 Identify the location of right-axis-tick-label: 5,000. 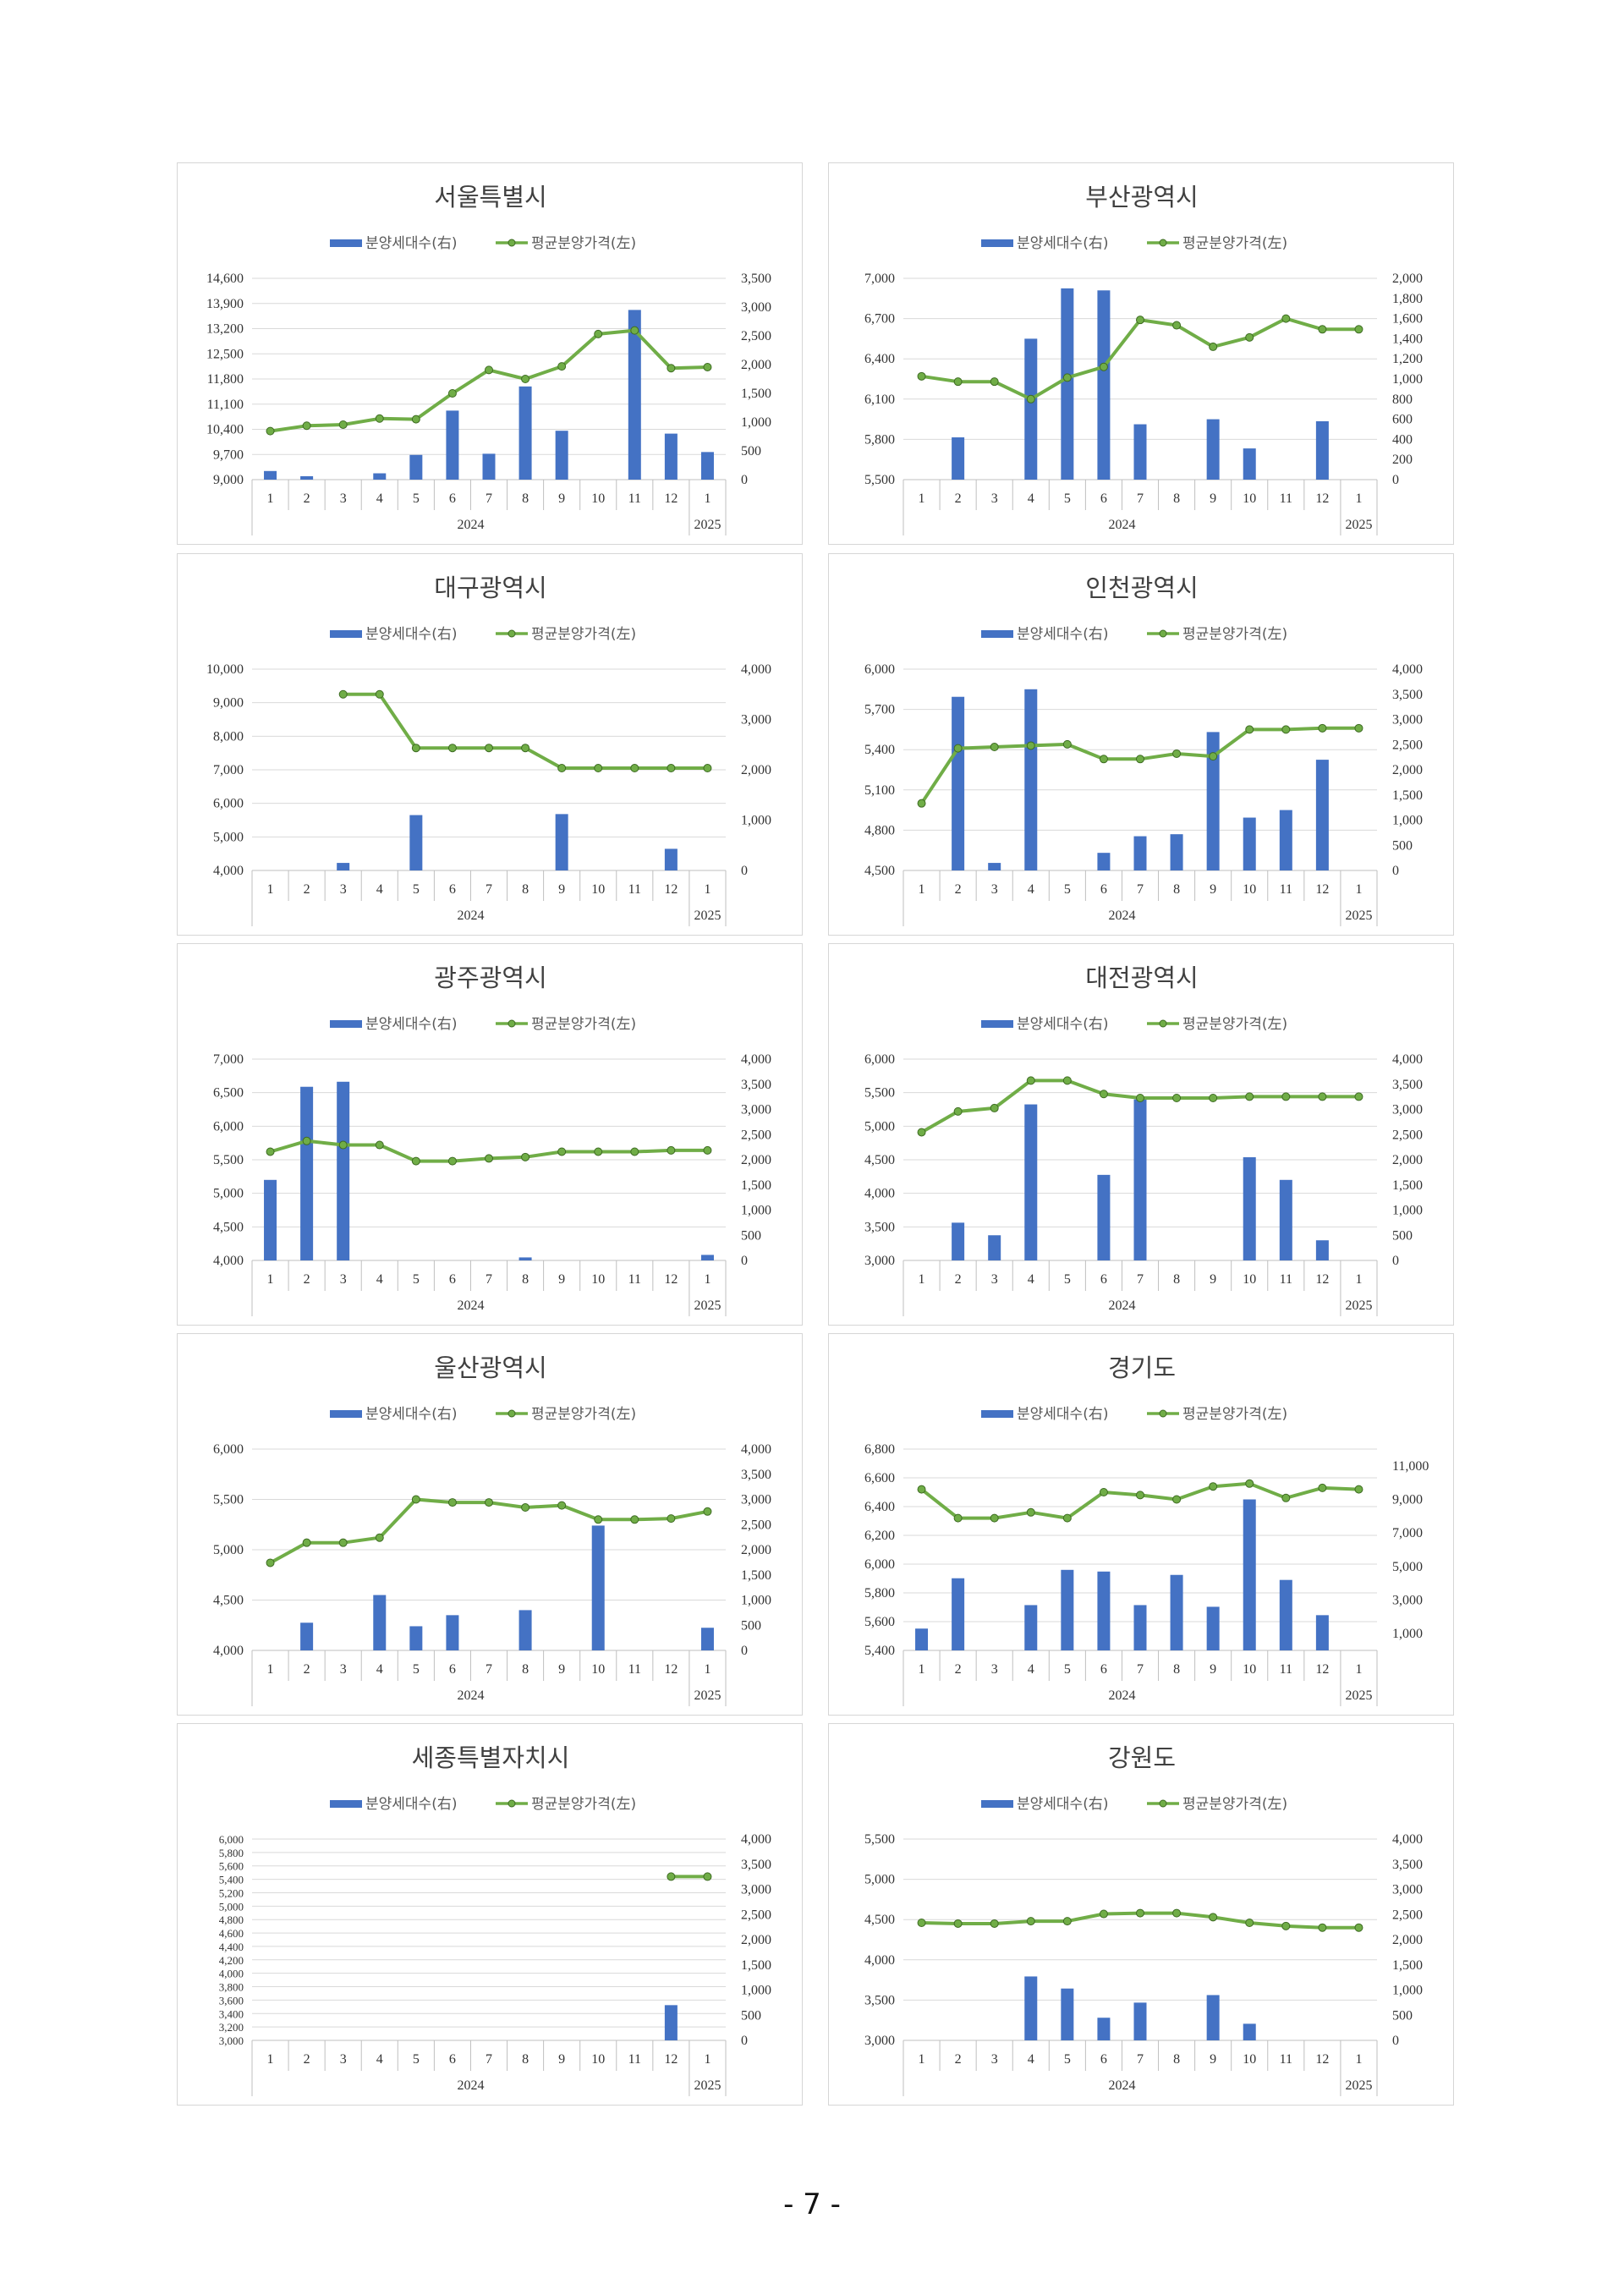
(1408, 1567).